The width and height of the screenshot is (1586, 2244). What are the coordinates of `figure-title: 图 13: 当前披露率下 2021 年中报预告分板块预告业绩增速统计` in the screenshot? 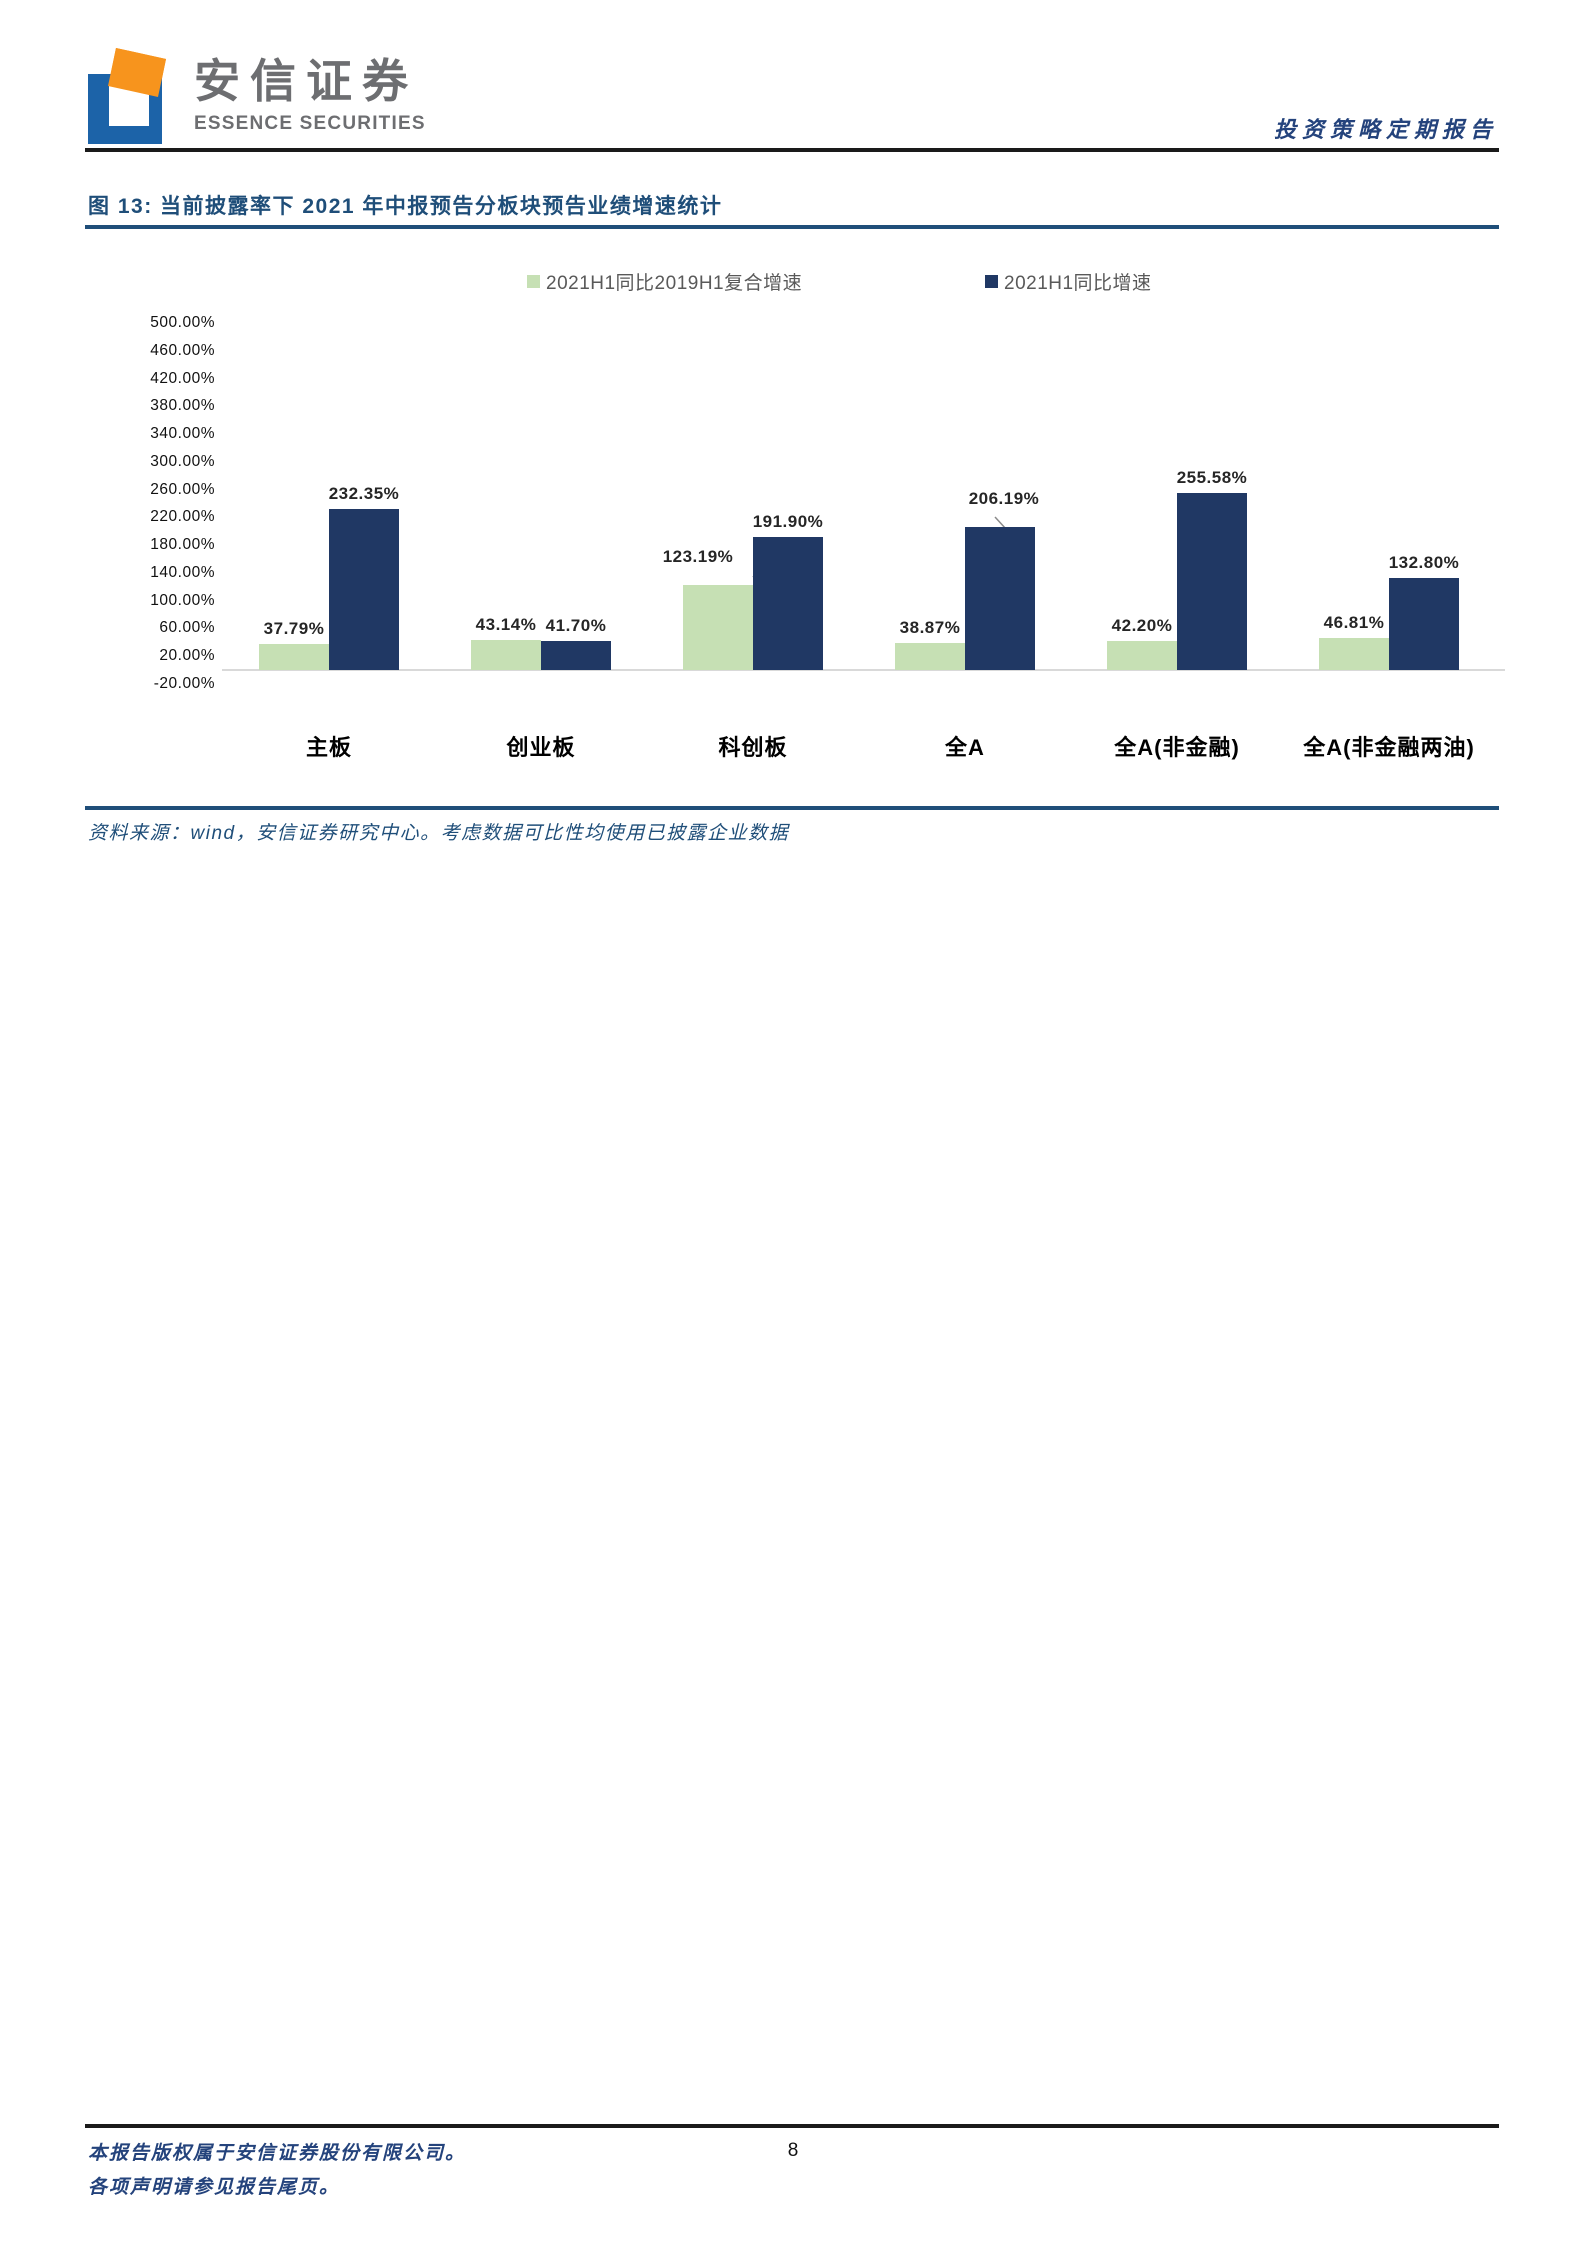 It's located at (405, 206).